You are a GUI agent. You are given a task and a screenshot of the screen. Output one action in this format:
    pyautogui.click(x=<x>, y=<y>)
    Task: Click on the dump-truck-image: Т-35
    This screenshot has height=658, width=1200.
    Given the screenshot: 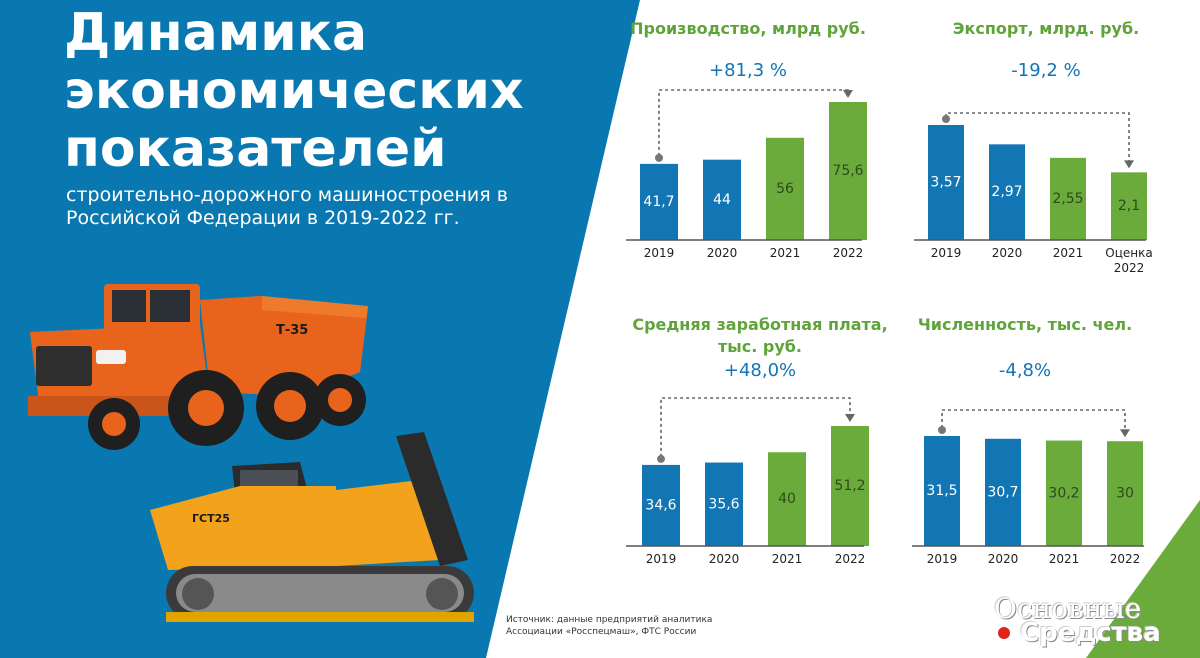 What is the action you would take?
    pyautogui.click(x=198, y=367)
    